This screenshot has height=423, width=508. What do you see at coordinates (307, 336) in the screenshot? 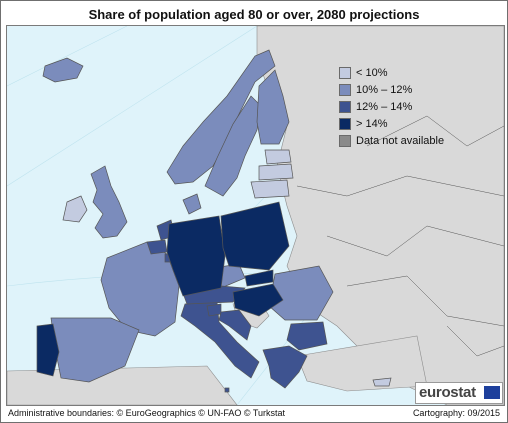
I see `country-bulgaria` at bounding box center [307, 336].